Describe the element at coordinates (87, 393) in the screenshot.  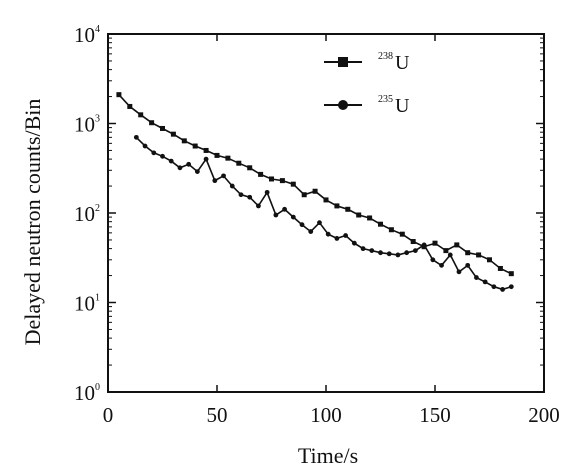
I see `y-tick-label: 10⁰` at that location.